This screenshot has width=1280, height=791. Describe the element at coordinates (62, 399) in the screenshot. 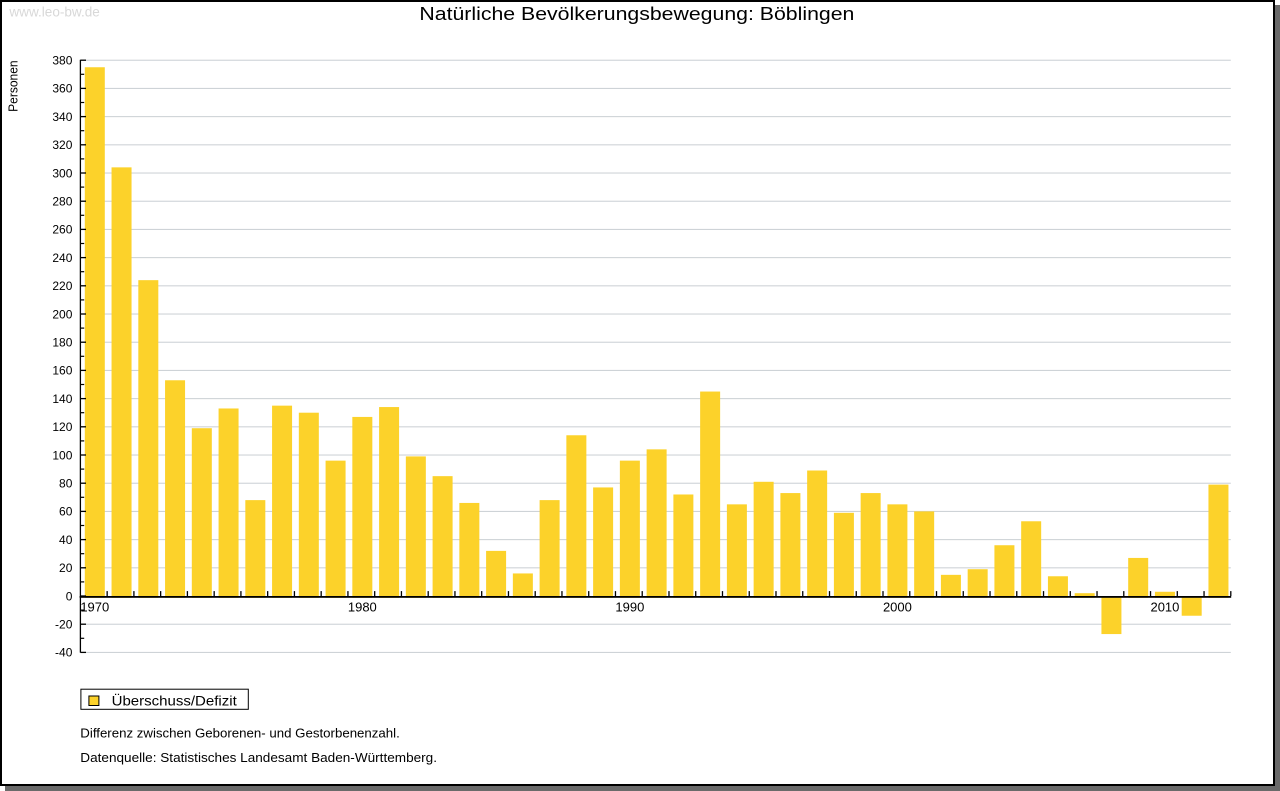

I see `svg-text: 140` at that location.